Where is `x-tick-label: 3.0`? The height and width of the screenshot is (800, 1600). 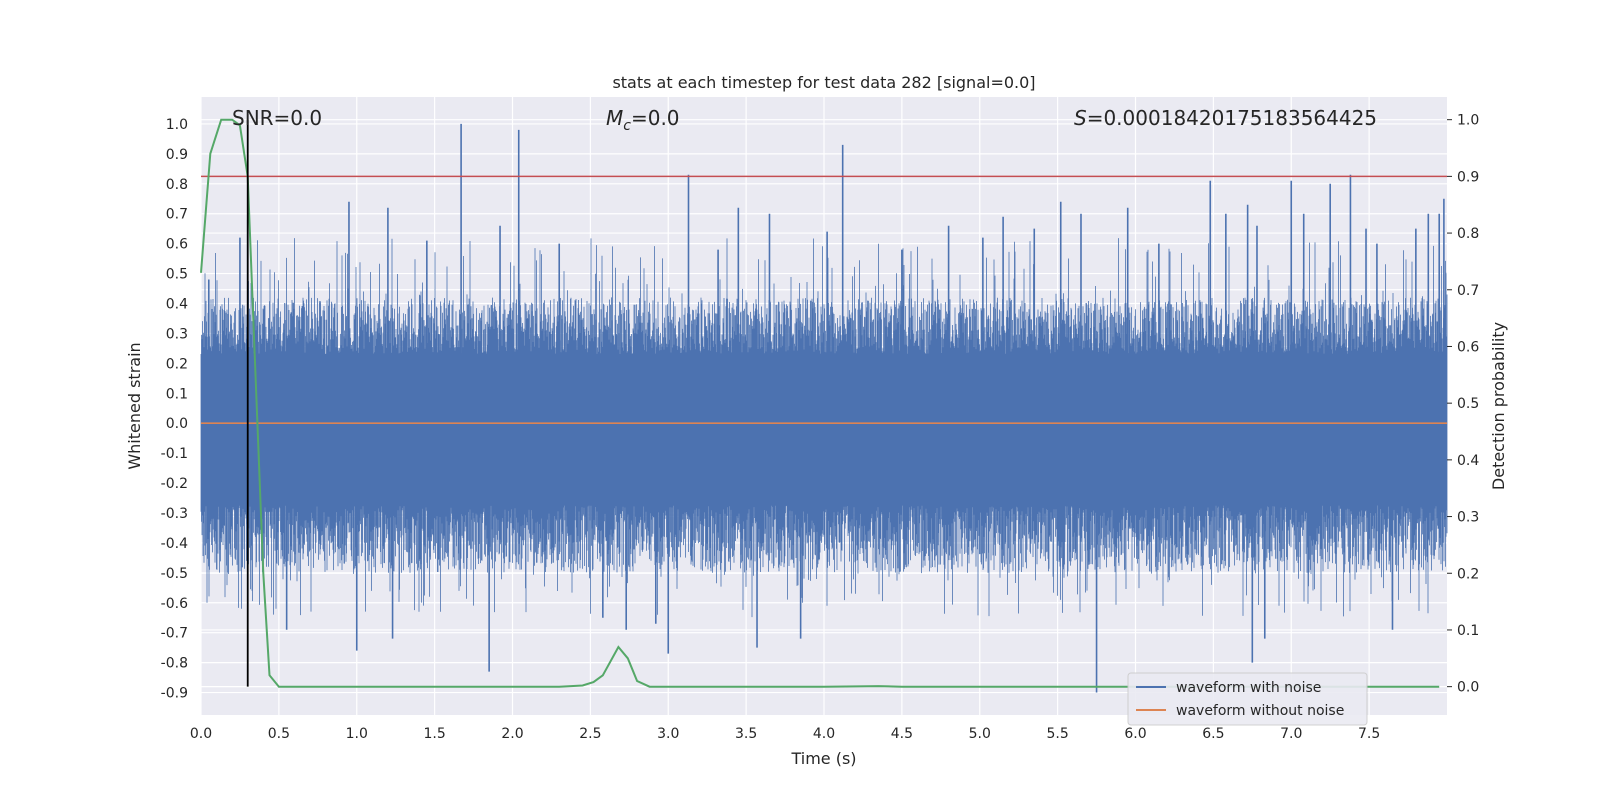 x-tick-label: 3.0 is located at coordinates (668, 734).